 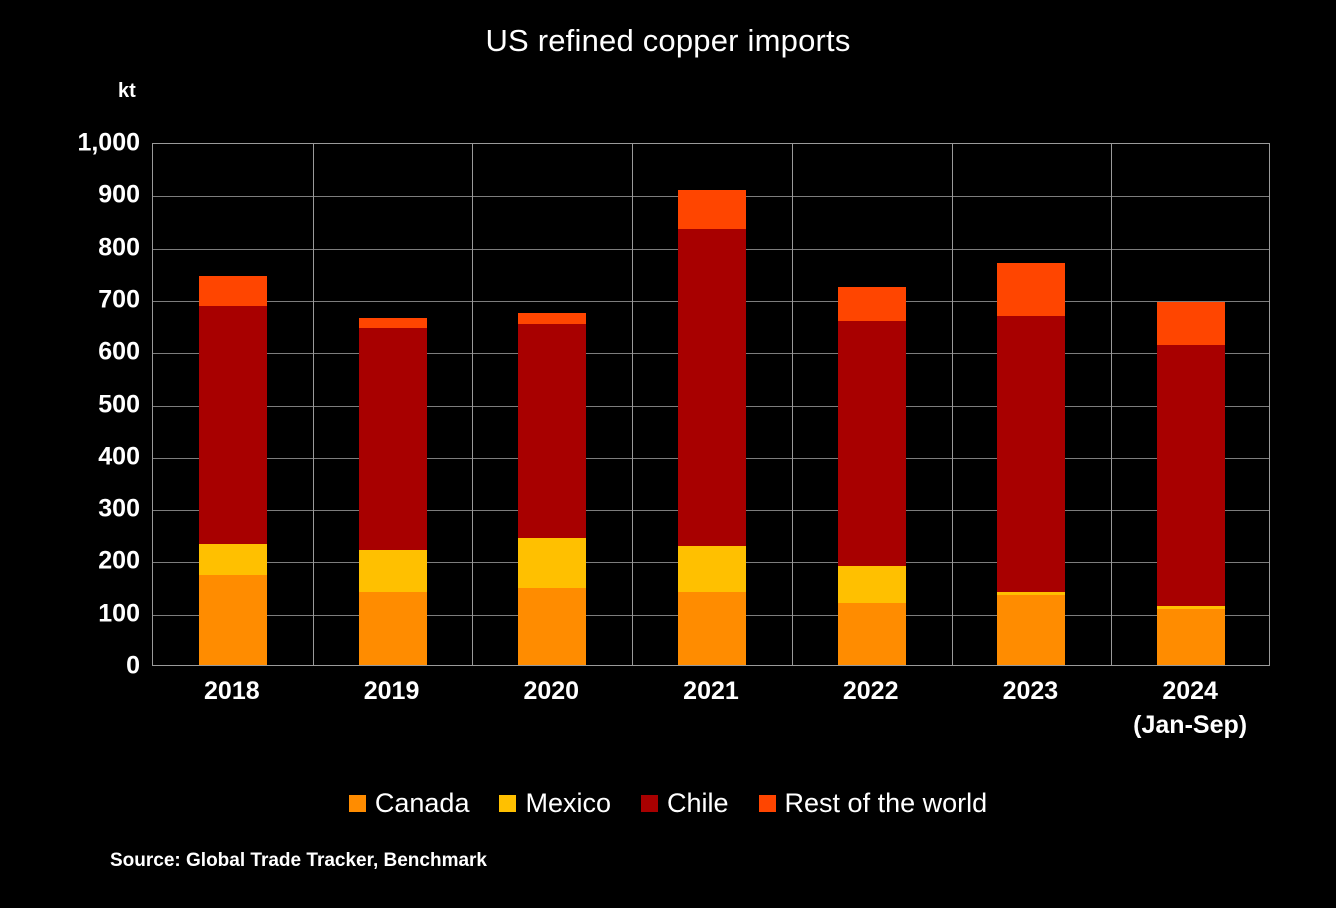 I want to click on x-axis-tick-label: 2019, so click(x=392, y=691).